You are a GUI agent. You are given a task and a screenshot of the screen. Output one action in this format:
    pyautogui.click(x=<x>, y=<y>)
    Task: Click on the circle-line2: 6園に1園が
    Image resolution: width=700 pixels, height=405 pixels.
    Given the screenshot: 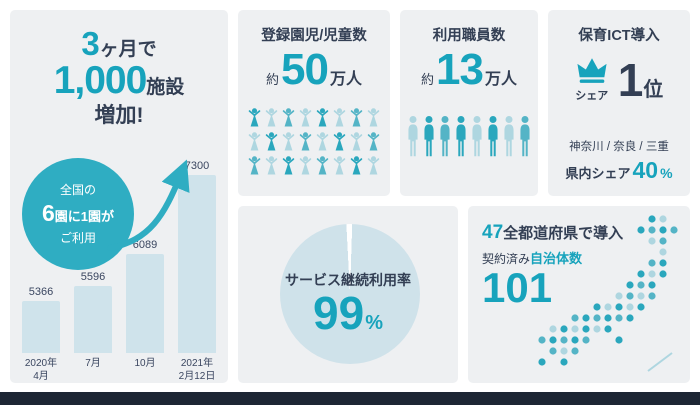 What is the action you would take?
    pyautogui.click(x=78, y=213)
    